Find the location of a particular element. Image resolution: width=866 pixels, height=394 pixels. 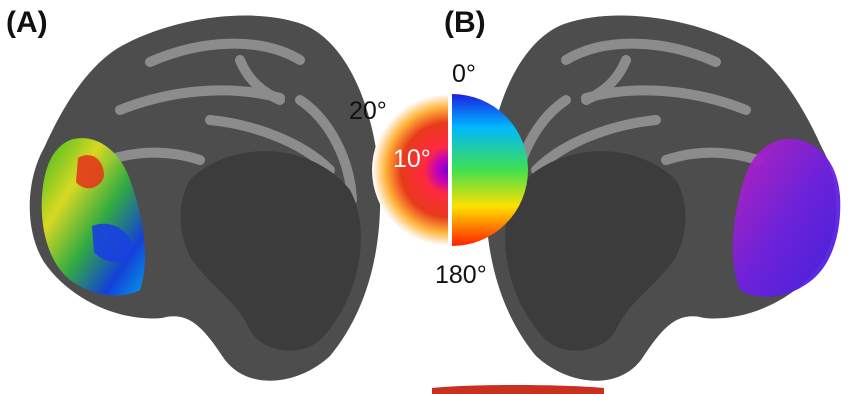

polar-angle-half-wheel is located at coordinates (490, 170).